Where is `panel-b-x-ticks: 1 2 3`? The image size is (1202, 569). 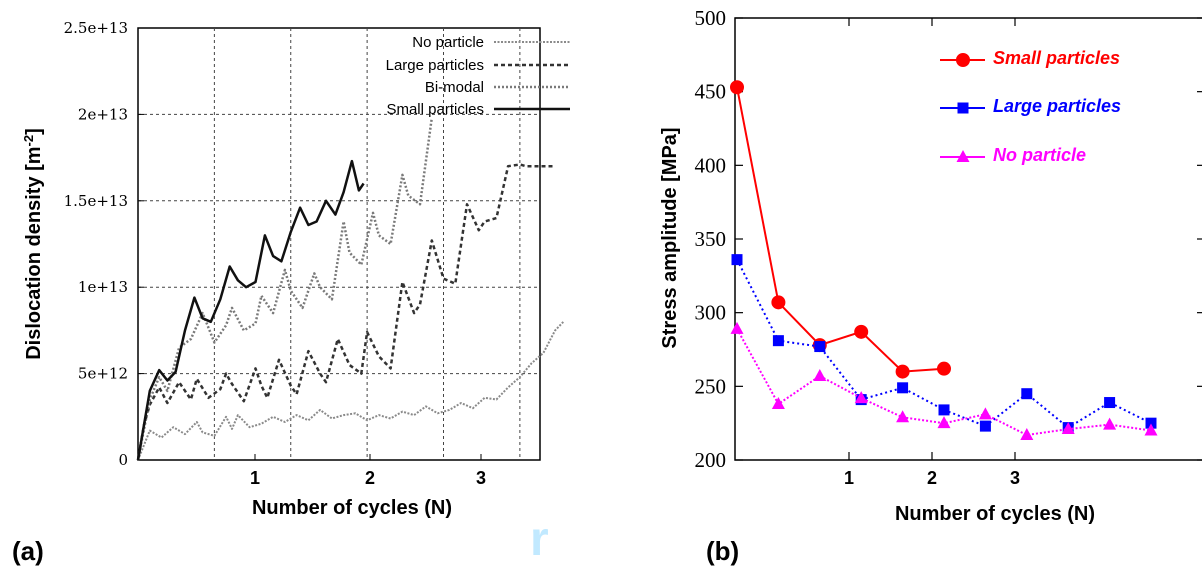
panel-b-x-ticks: 1 2 3 is located at coordinates (932, 253).